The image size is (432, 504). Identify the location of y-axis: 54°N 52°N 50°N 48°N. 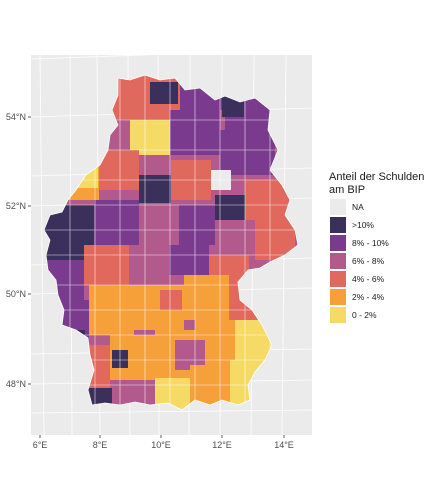
(18, 250).